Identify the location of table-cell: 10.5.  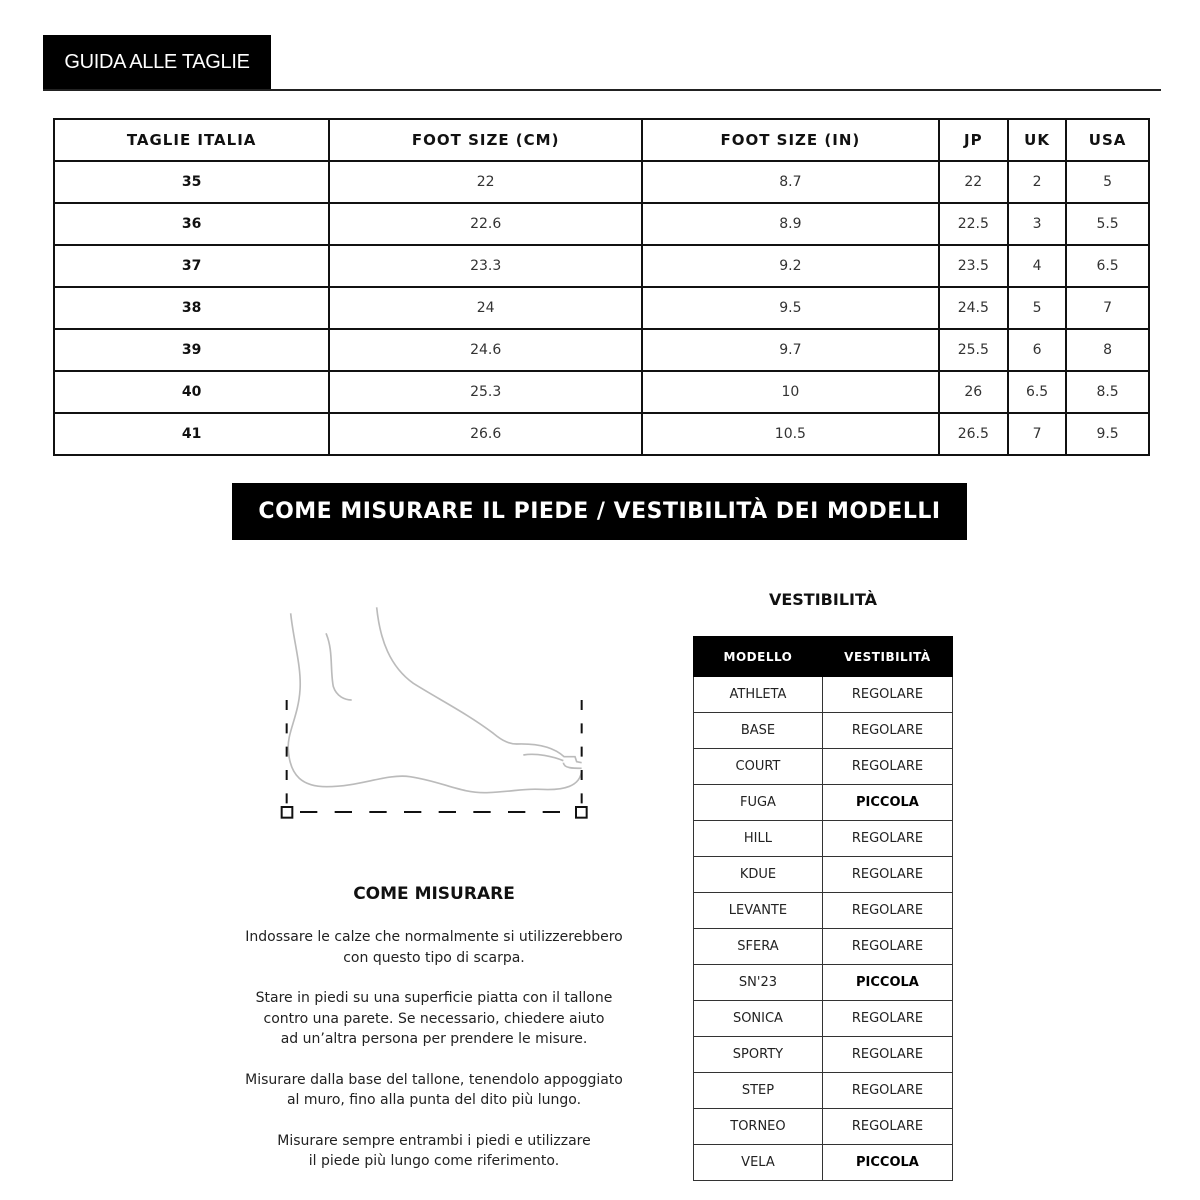
(790, 434).